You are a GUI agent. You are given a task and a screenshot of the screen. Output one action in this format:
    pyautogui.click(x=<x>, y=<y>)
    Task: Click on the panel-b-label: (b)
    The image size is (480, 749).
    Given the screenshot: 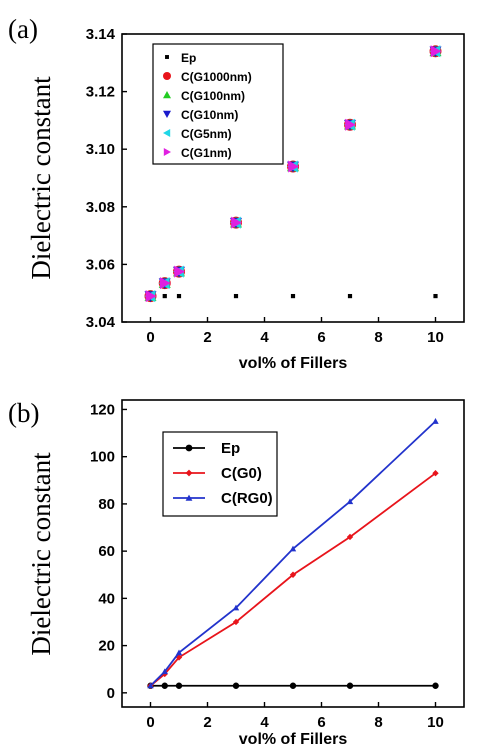 What is the action you would take?
    pyautogui.click(x=23, y=413)
    